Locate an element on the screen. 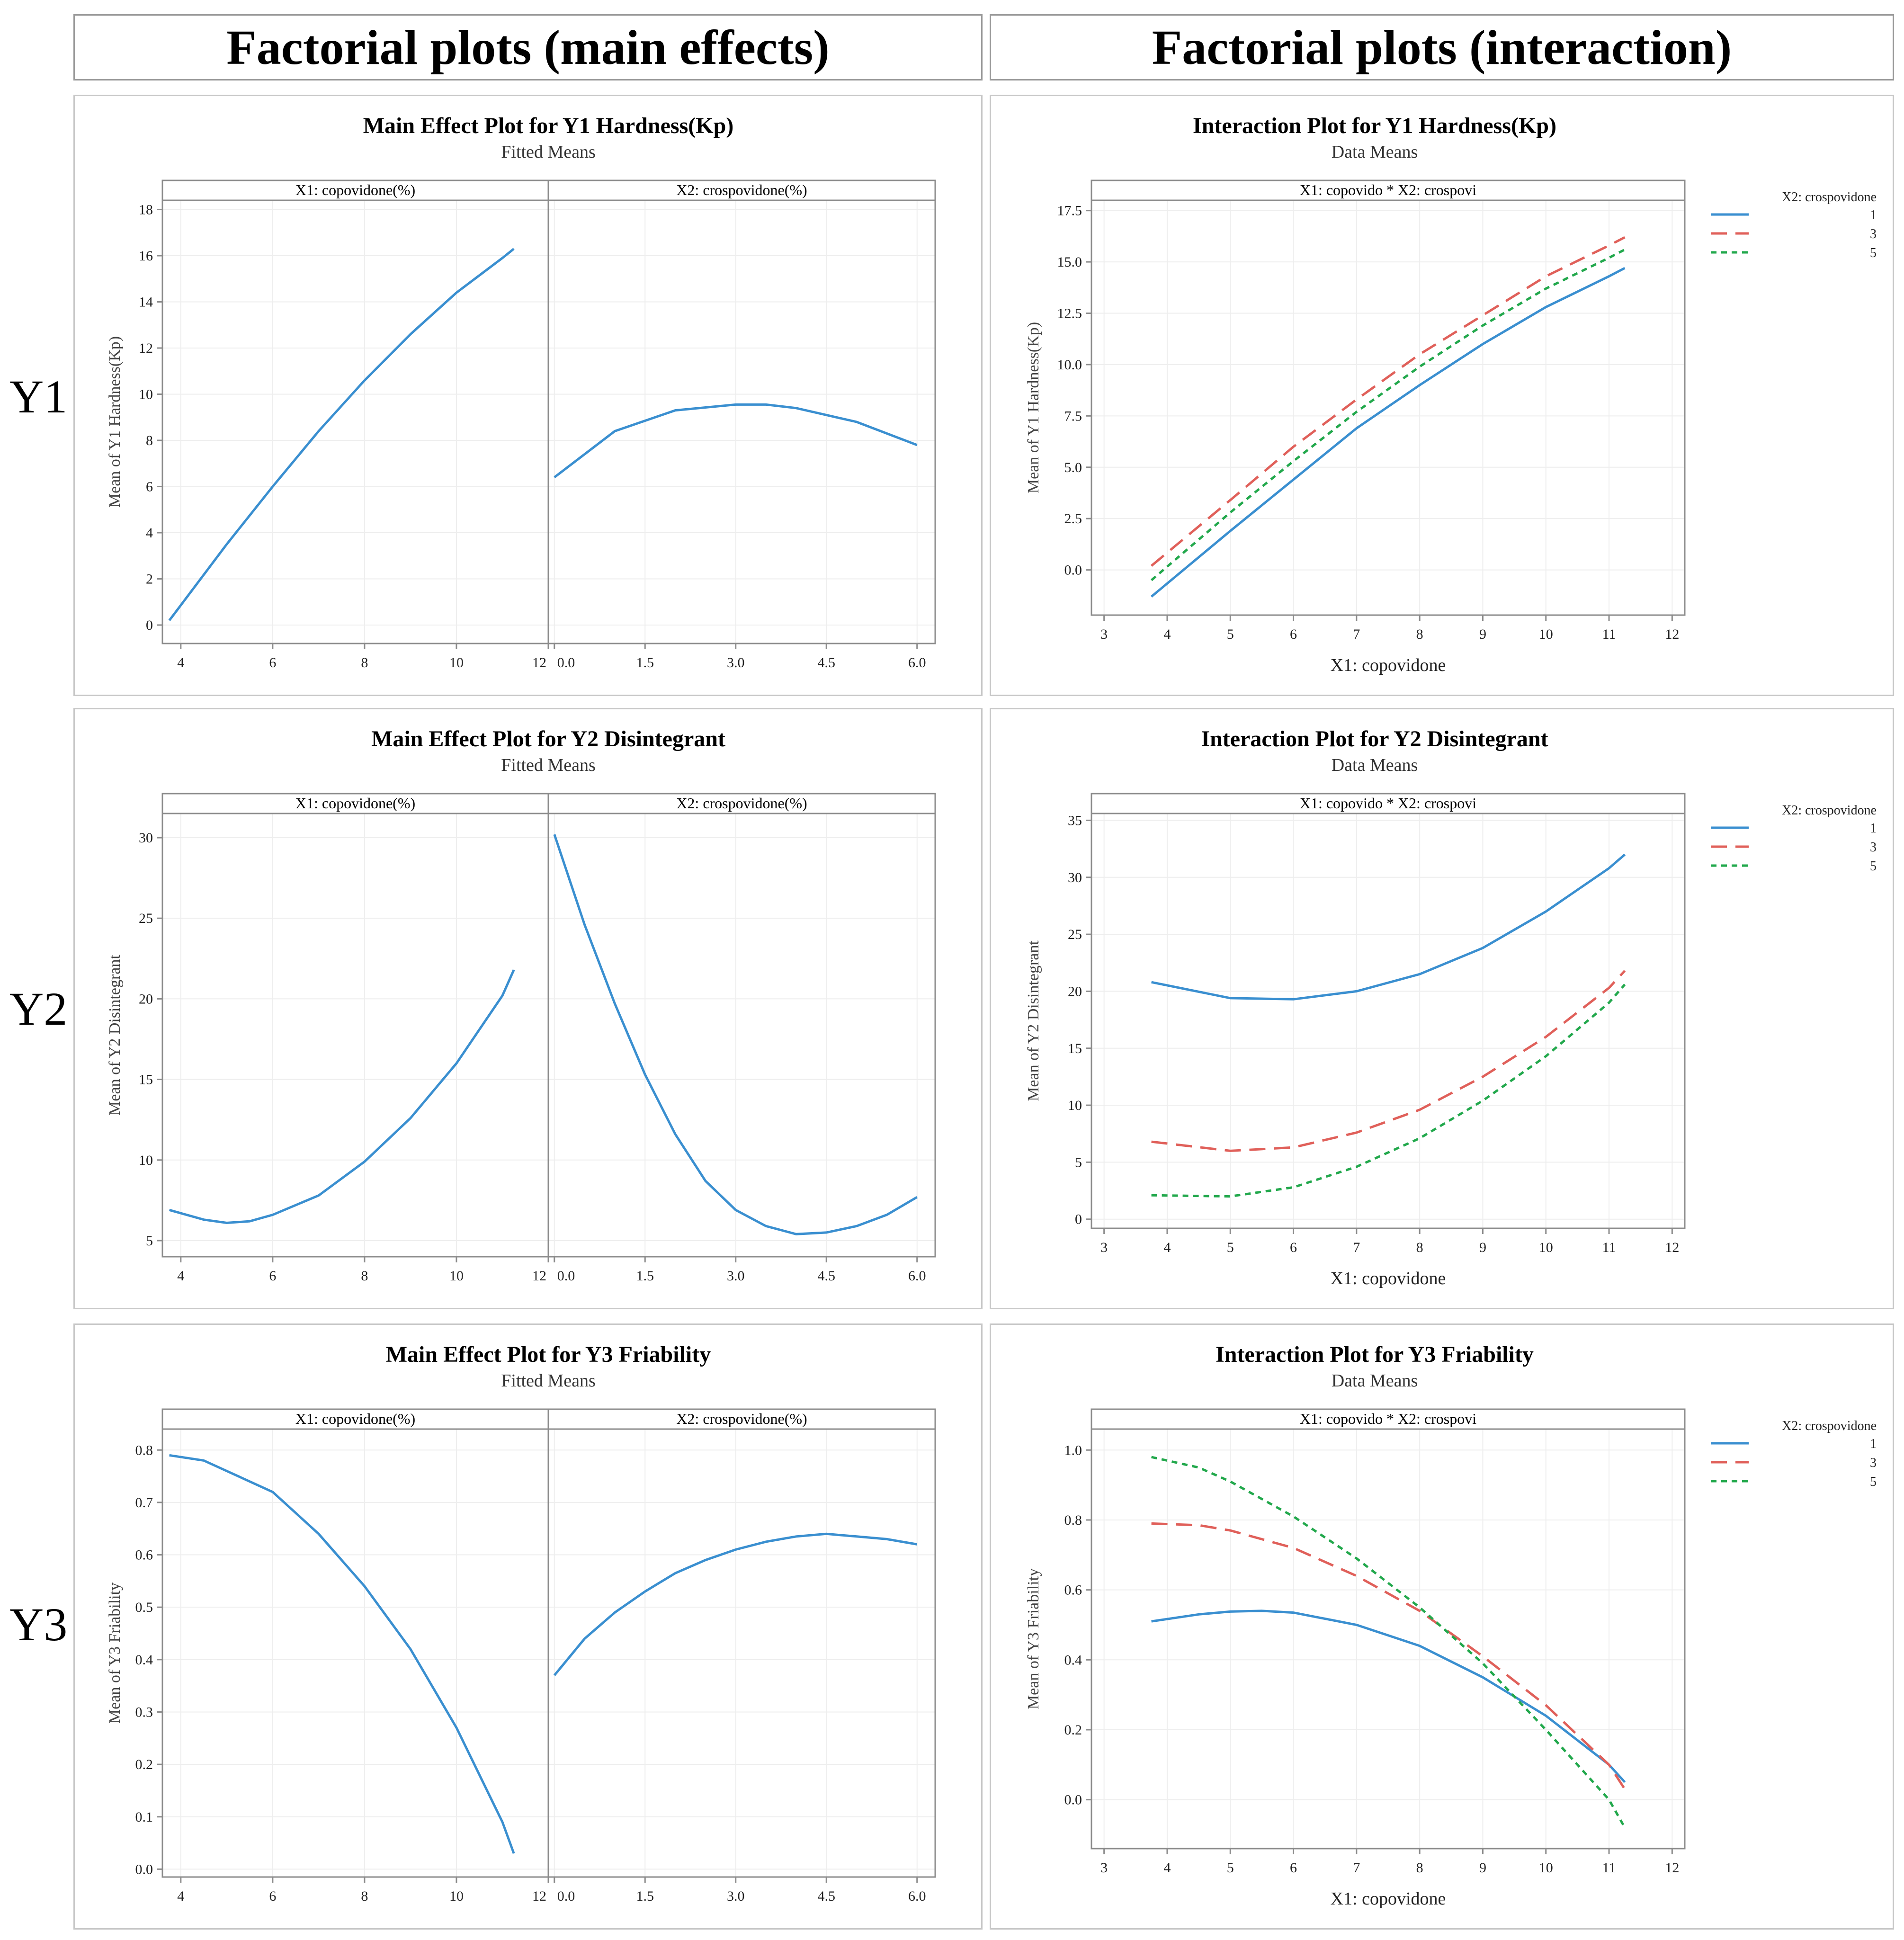  main-y2-facet-1: X1: copovidone(%) 4 6 8 10 12 is located at coordinates (355, 1038).